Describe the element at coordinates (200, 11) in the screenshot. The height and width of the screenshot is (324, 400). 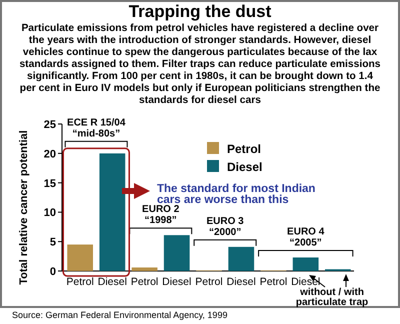
I see `chart-title: Trapping the dust` at that location.